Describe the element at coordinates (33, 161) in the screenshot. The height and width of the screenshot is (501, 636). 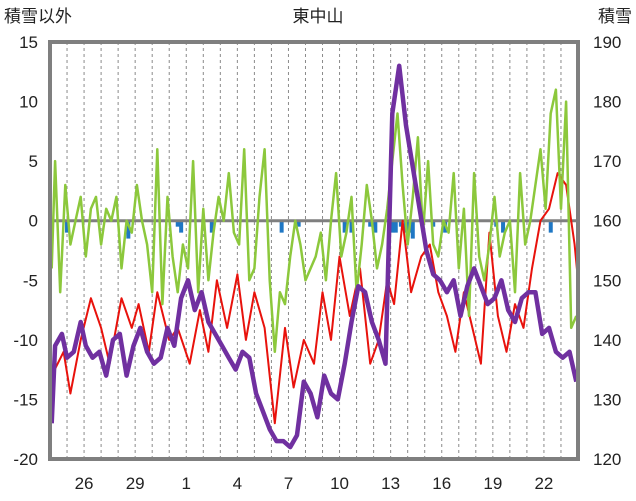
I see `left-tick-label: 5` at that location.